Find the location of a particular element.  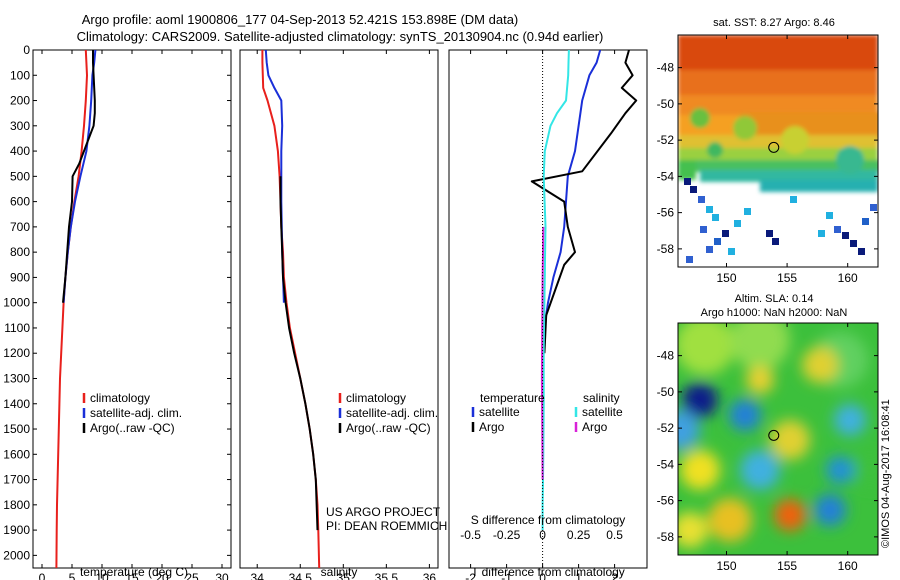

x-tick-label: 2 is located at coordinates (614, 575).